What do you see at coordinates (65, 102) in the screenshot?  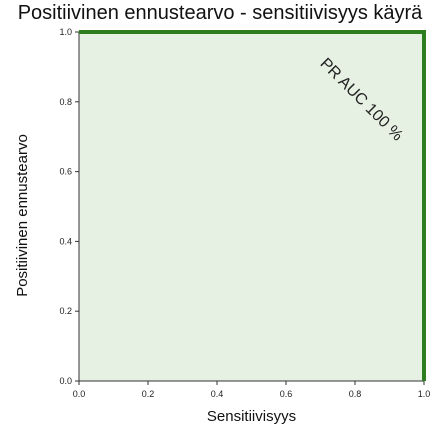 I see `y-tick-label: 0.8` at bounding box center [65, 102].